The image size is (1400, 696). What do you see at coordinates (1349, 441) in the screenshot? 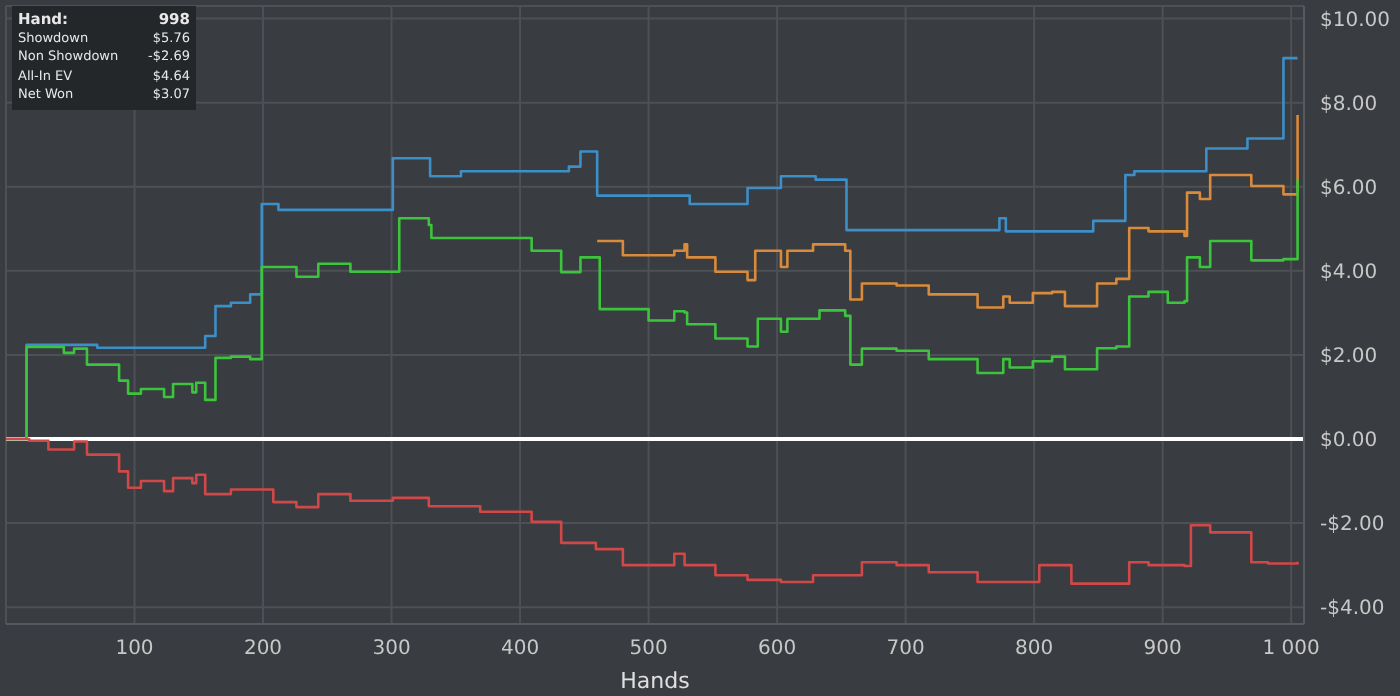
I see `y-tick-label: $0.00` at bounding box center [1349, 441].